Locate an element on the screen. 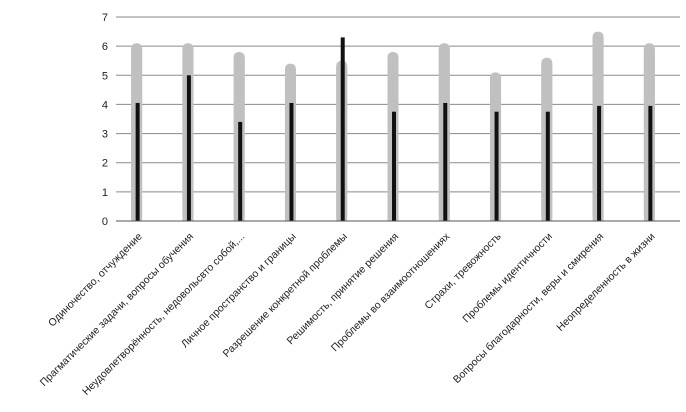 This screenshot has width=686, height=412. y-tick-label: 2 is located at coordinates (105, 164).